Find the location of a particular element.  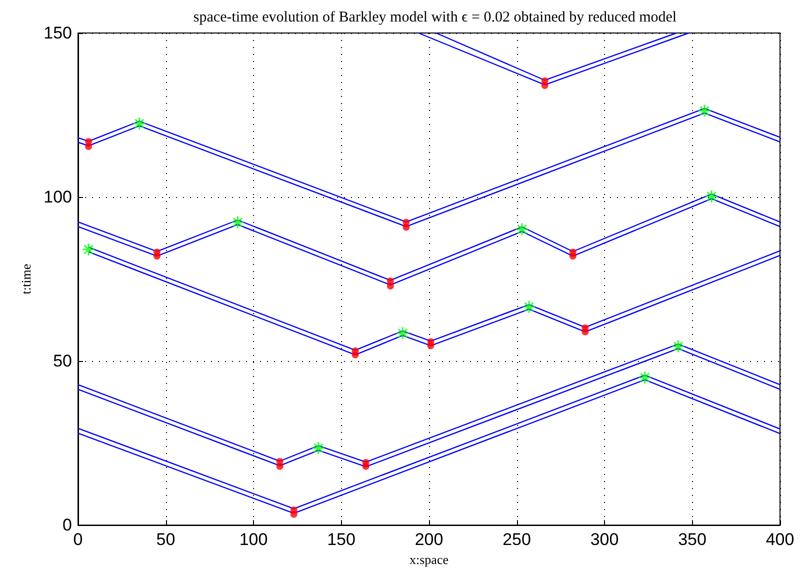

x-tick-label: 150 is located at coordinates (341, 540).